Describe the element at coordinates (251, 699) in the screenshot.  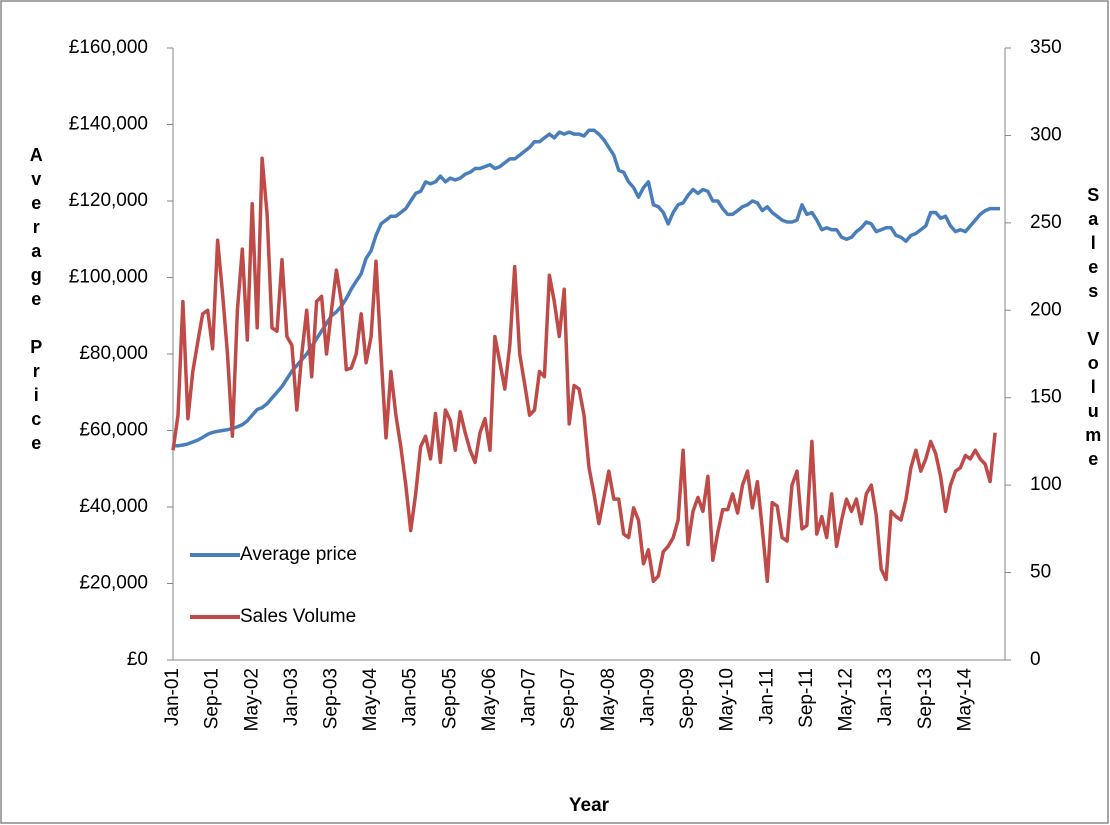
I see `x-tick-label: May-02` at that location.